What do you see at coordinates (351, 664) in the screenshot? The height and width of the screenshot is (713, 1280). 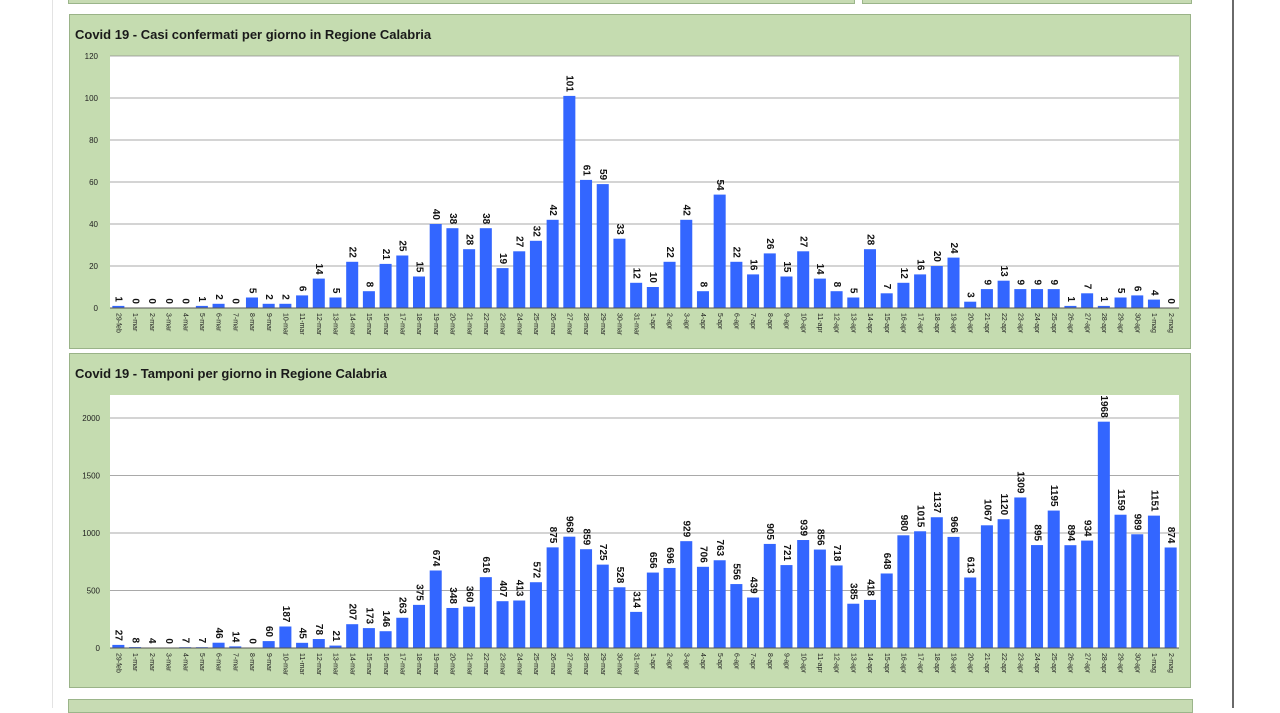 I see `x-tick-label: 14-mar` at bounding box center [351, 664].